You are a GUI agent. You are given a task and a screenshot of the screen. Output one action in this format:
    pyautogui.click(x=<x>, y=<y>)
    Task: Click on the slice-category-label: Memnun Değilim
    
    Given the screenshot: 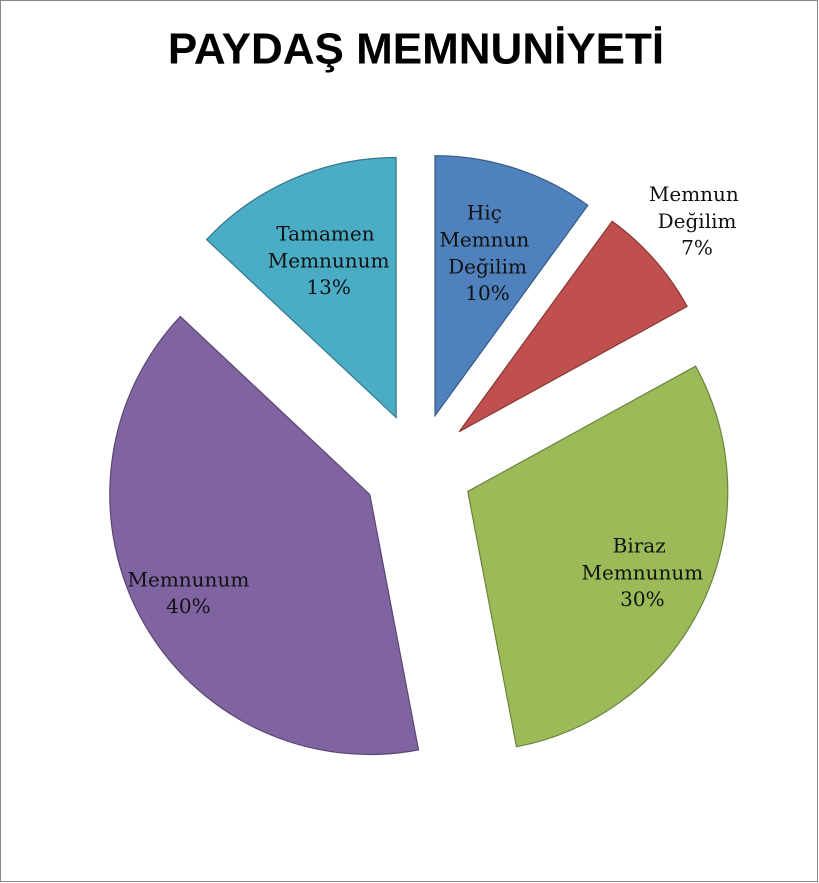 What is the action you would take?
    pyautogui.click(x=697, y=206)
    